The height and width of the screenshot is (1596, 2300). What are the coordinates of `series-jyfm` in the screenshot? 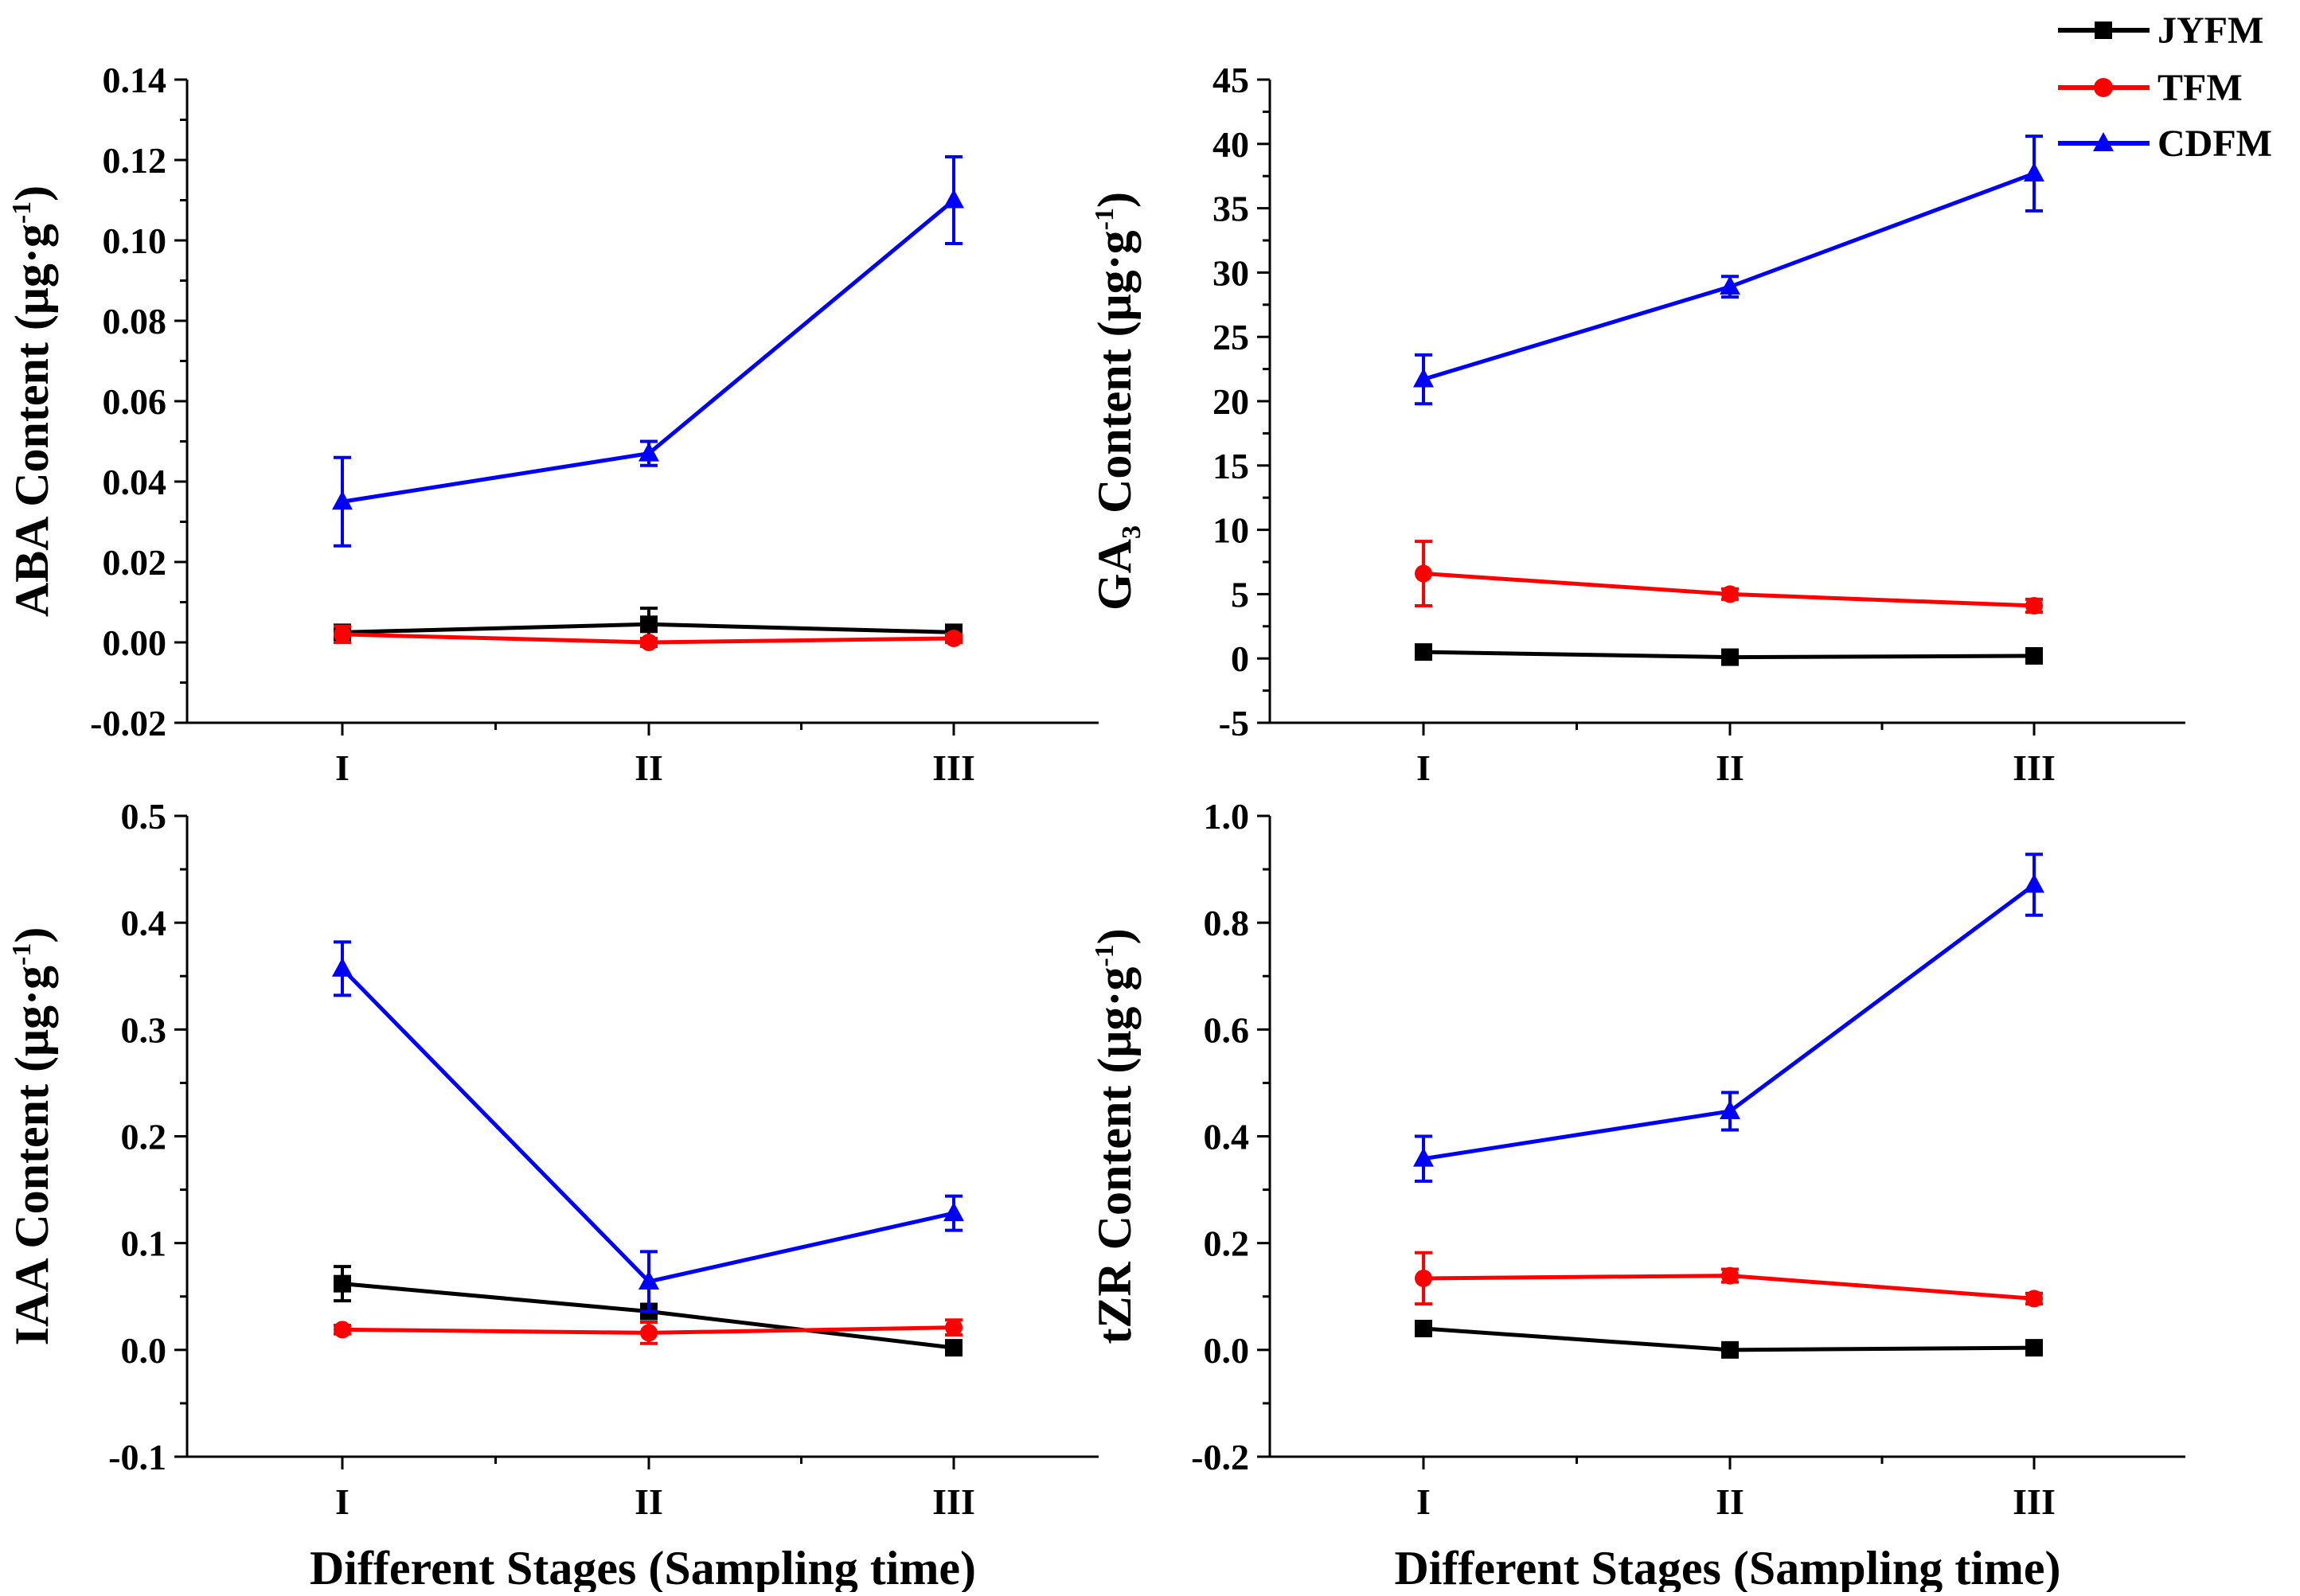 It's located at (1729, 654).